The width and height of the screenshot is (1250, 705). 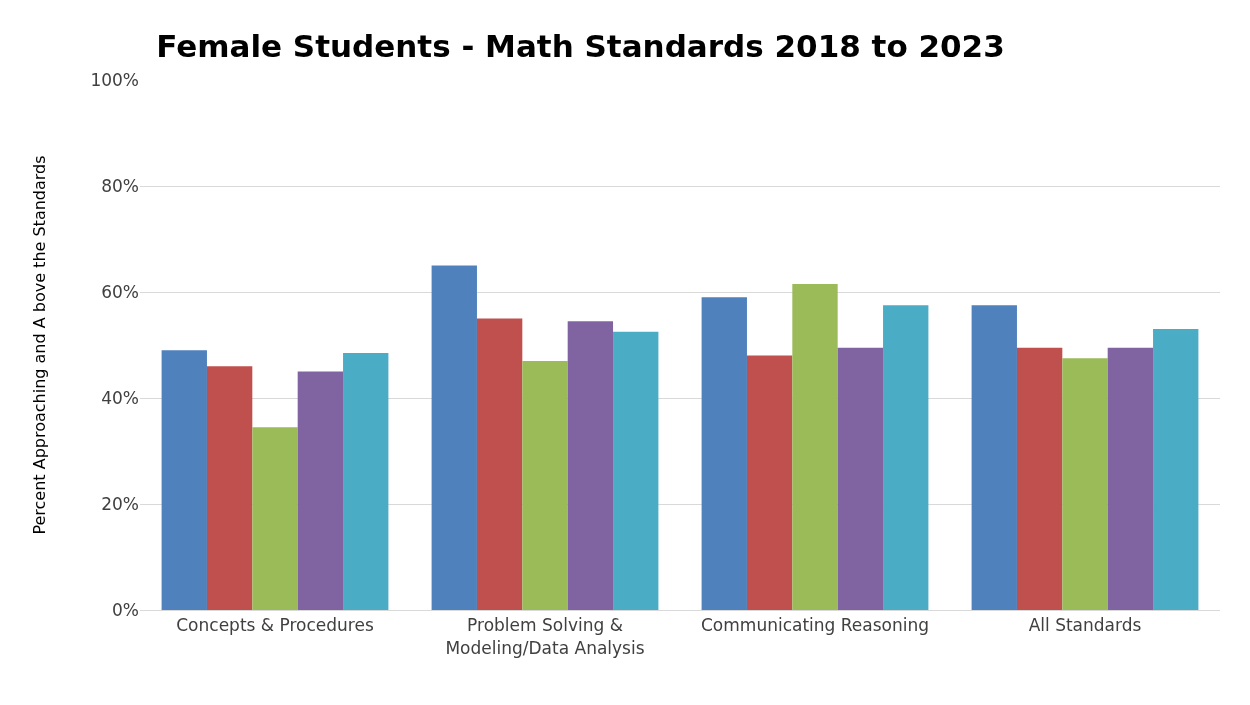 What do you see at coordinates (120, 291) in the screenshot?
I see `y-tick-label: 60%` at bounding box center [120, 291].